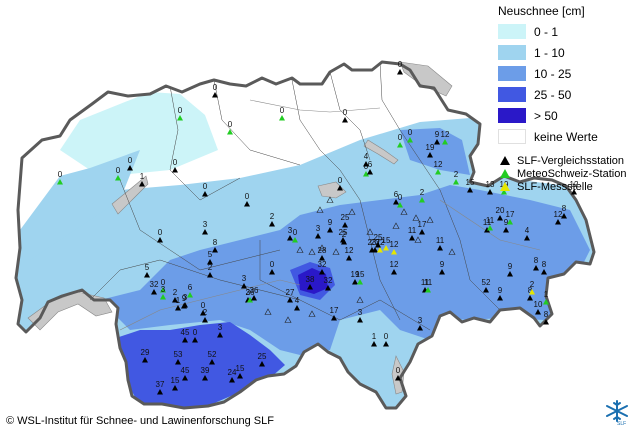  Describe the element at coordinates (80, 205) in the screenshot. I see `zone-1-10-west` at that location.